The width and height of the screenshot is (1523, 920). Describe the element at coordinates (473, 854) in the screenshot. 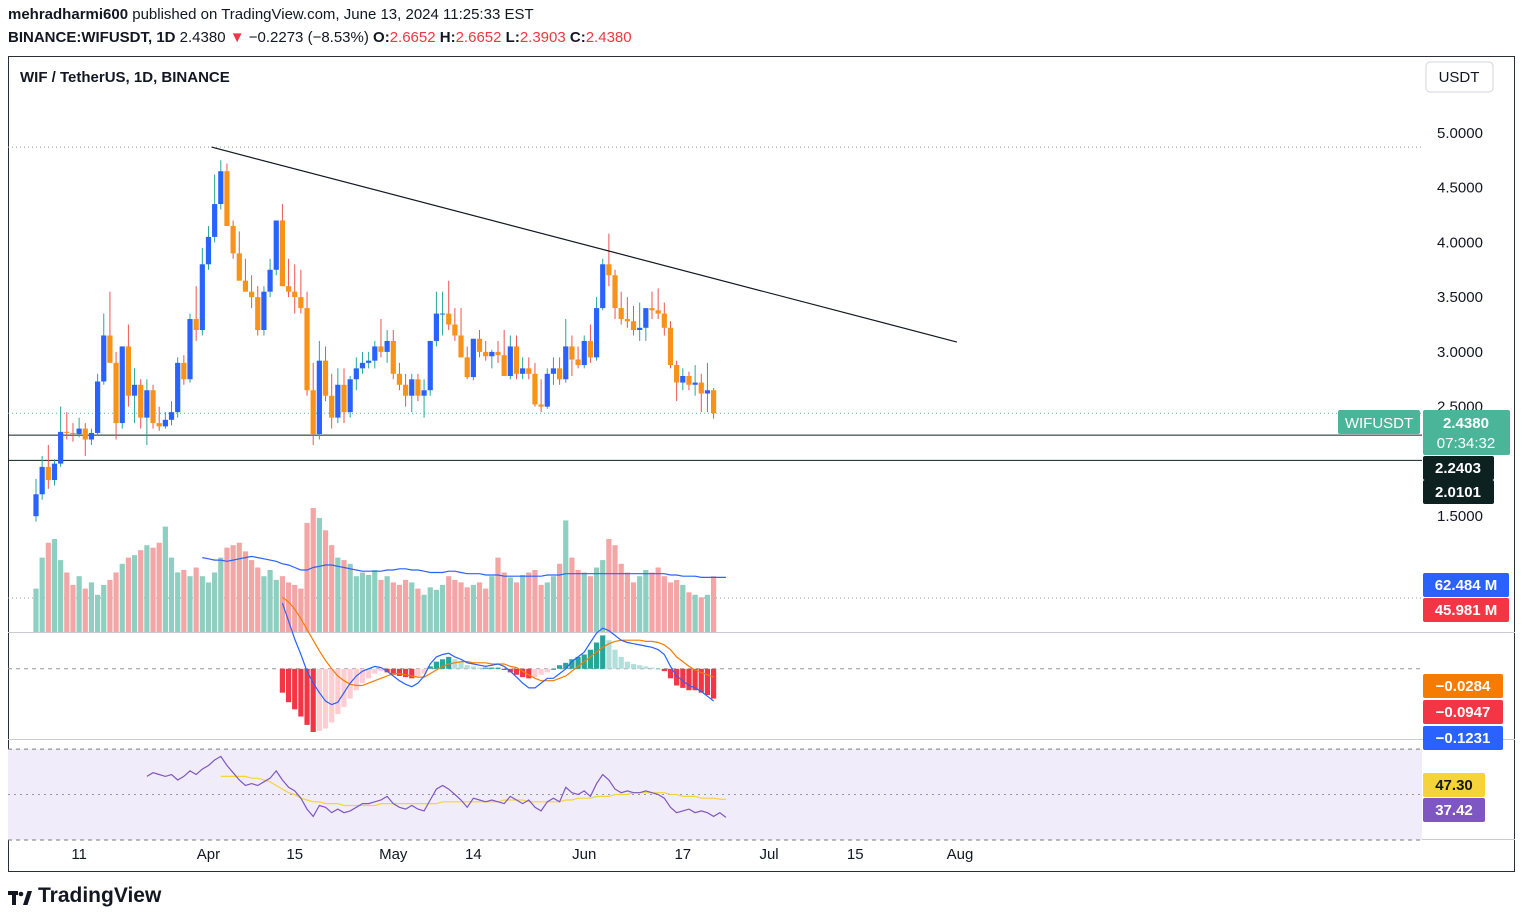

I see `x-tick-label: 14` at that location.